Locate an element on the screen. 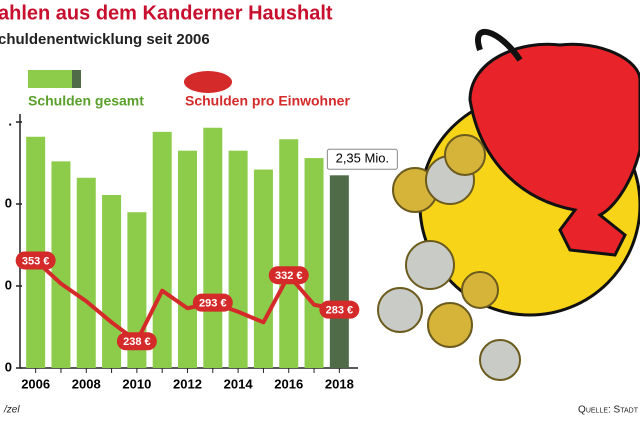  value-label: 293 € is located at coordinates (213, 304).